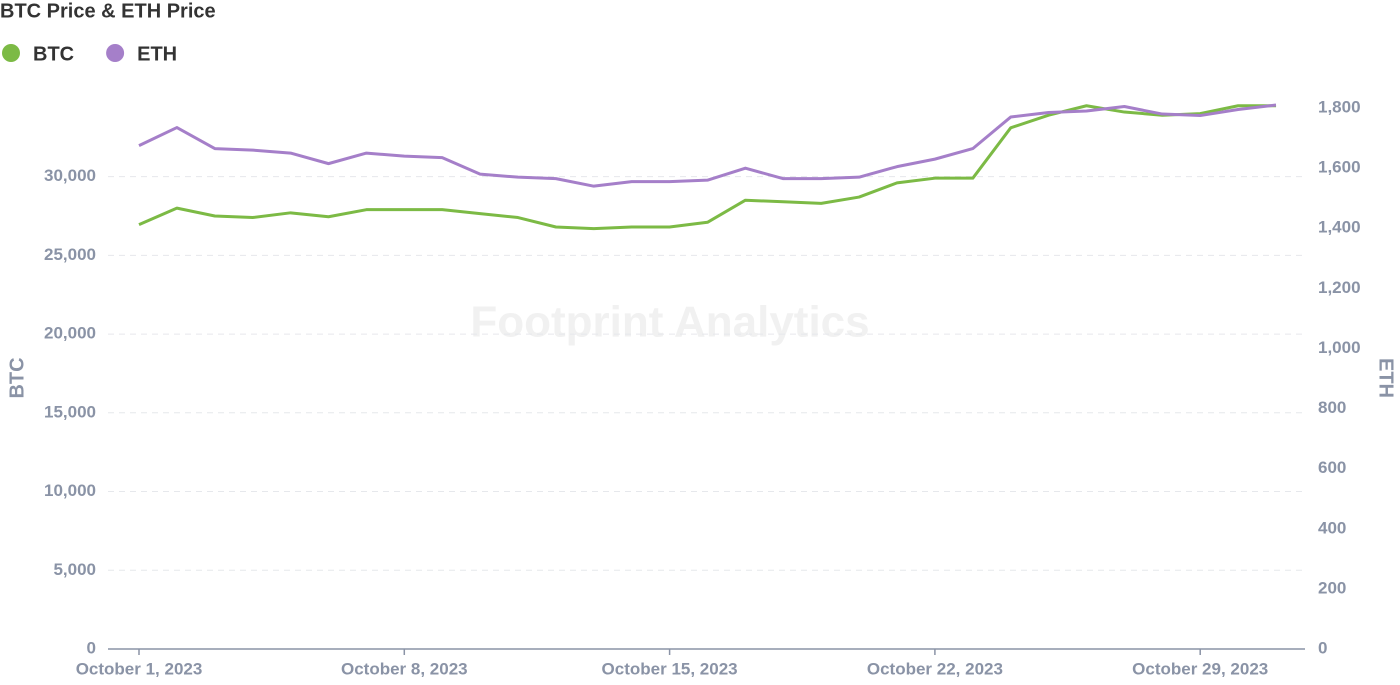  Describe the element at coordinates (669, 322) in the screenshot. I see `watermark: Footprint Analytics` at that location.